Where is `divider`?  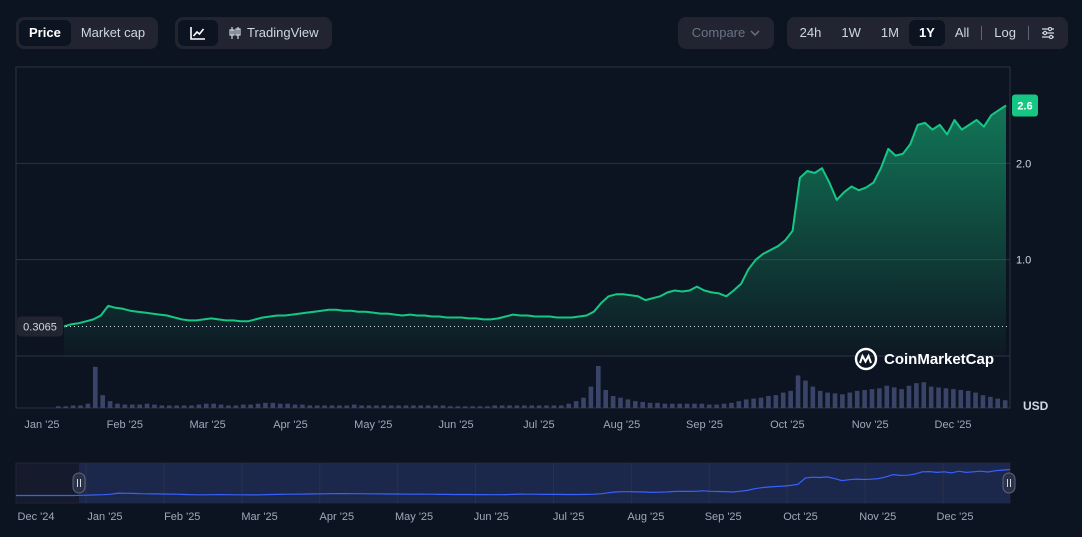 divider is located at coordinates (982, 33).